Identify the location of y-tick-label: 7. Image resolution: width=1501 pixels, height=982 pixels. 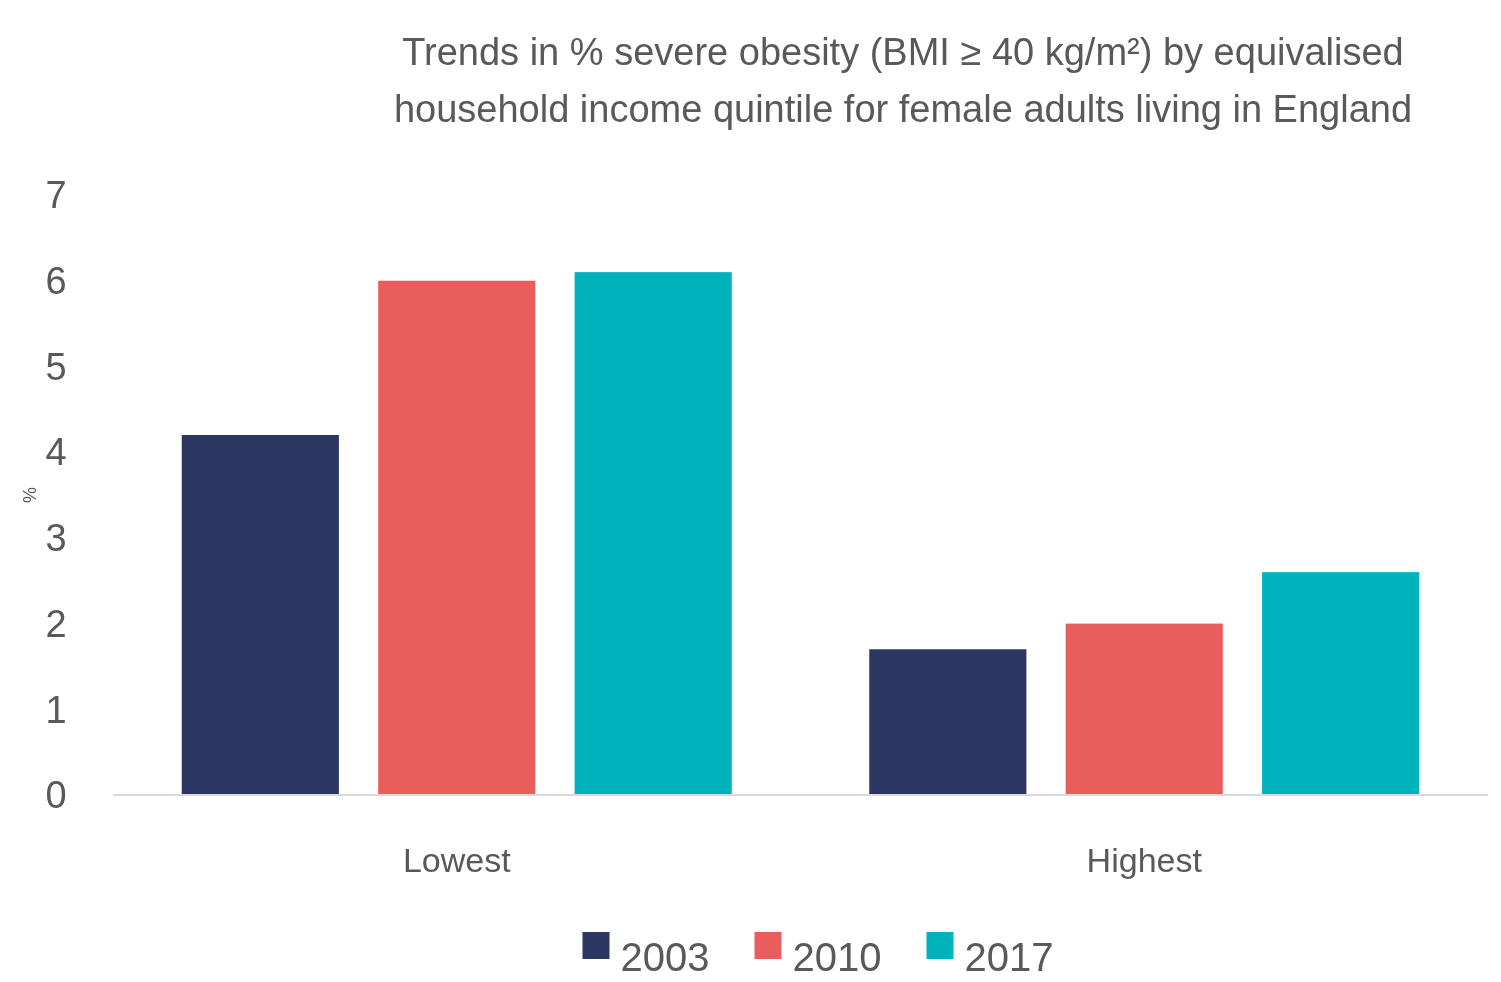
(56, 195).